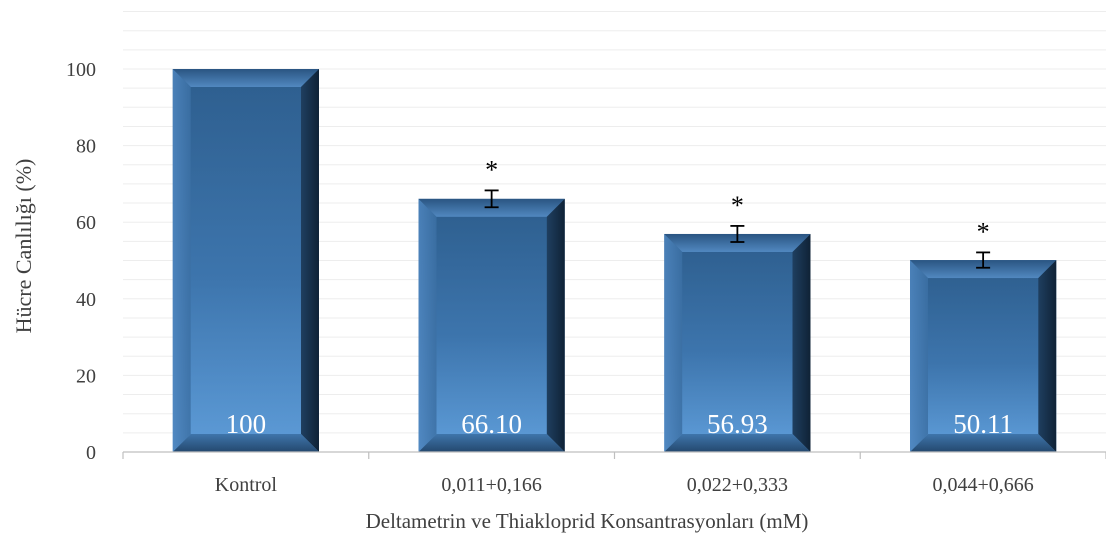  I want to click on bar-4: 50.11 *, so click(983, 334).